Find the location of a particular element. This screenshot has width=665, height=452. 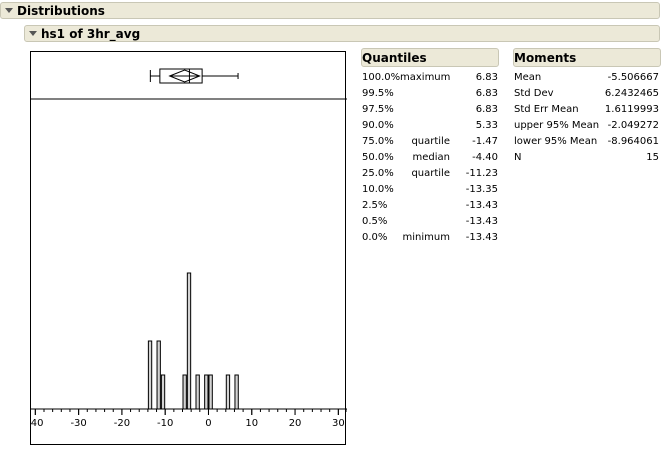

quantile-percent: 97.5% is located at coordinates (378, 109).